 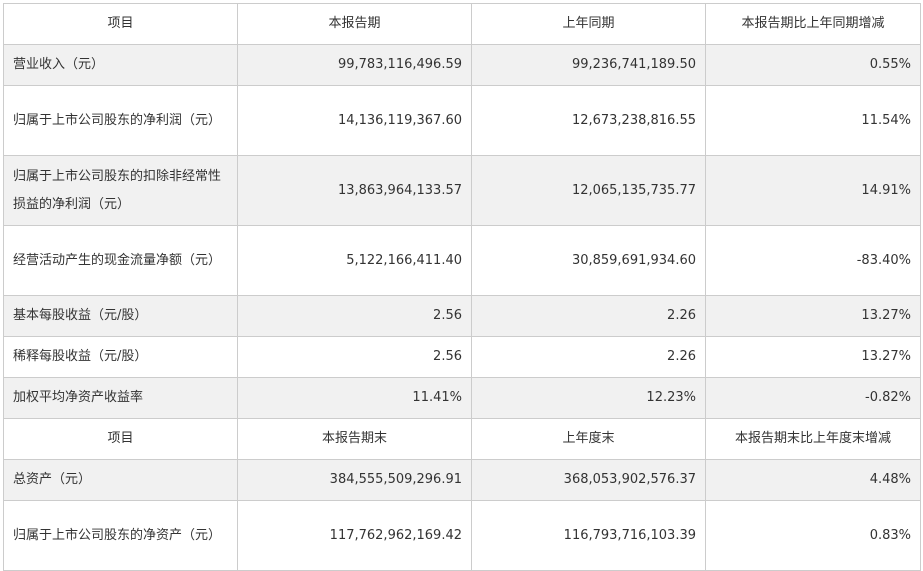 I want to click on prior-value: 12,065,135,735.77, so click(x=588, y=190).